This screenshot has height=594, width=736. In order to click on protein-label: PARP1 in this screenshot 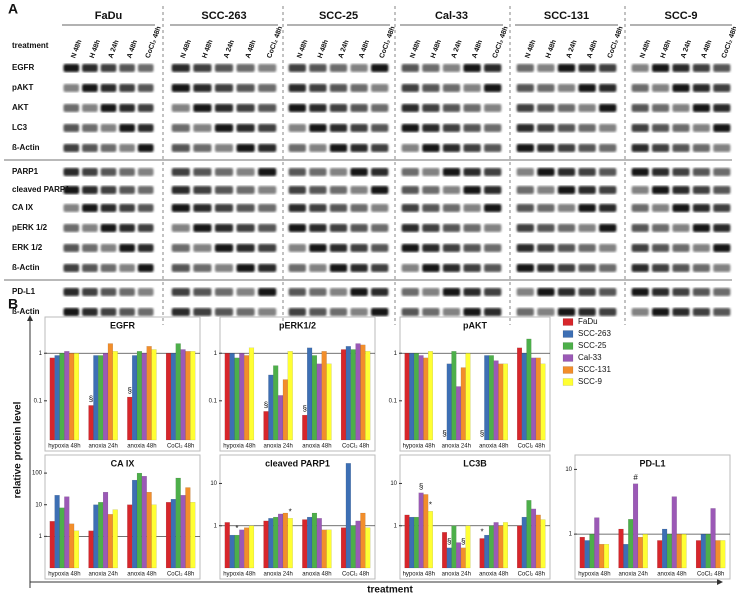, I will do `click(25, 171)`.